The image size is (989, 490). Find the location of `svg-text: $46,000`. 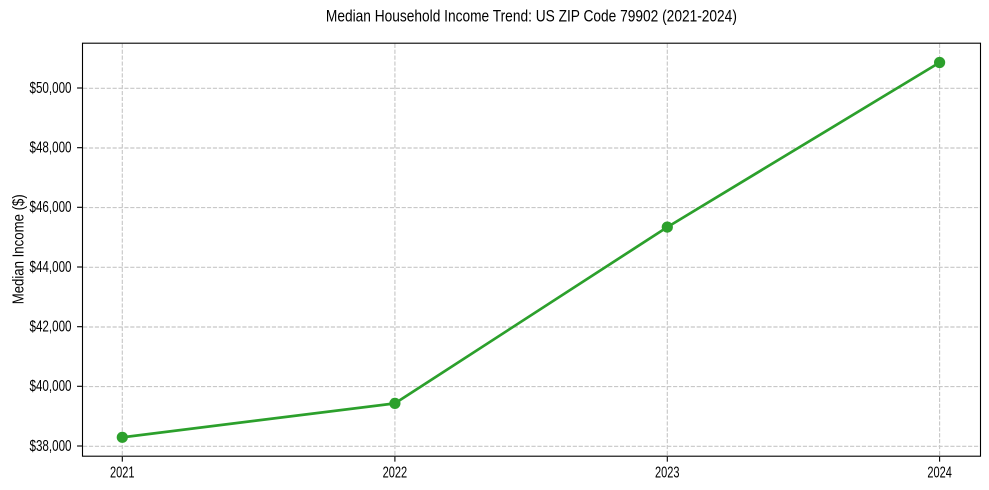

svg-text: $46,000 is located at coordinates (51, 207).